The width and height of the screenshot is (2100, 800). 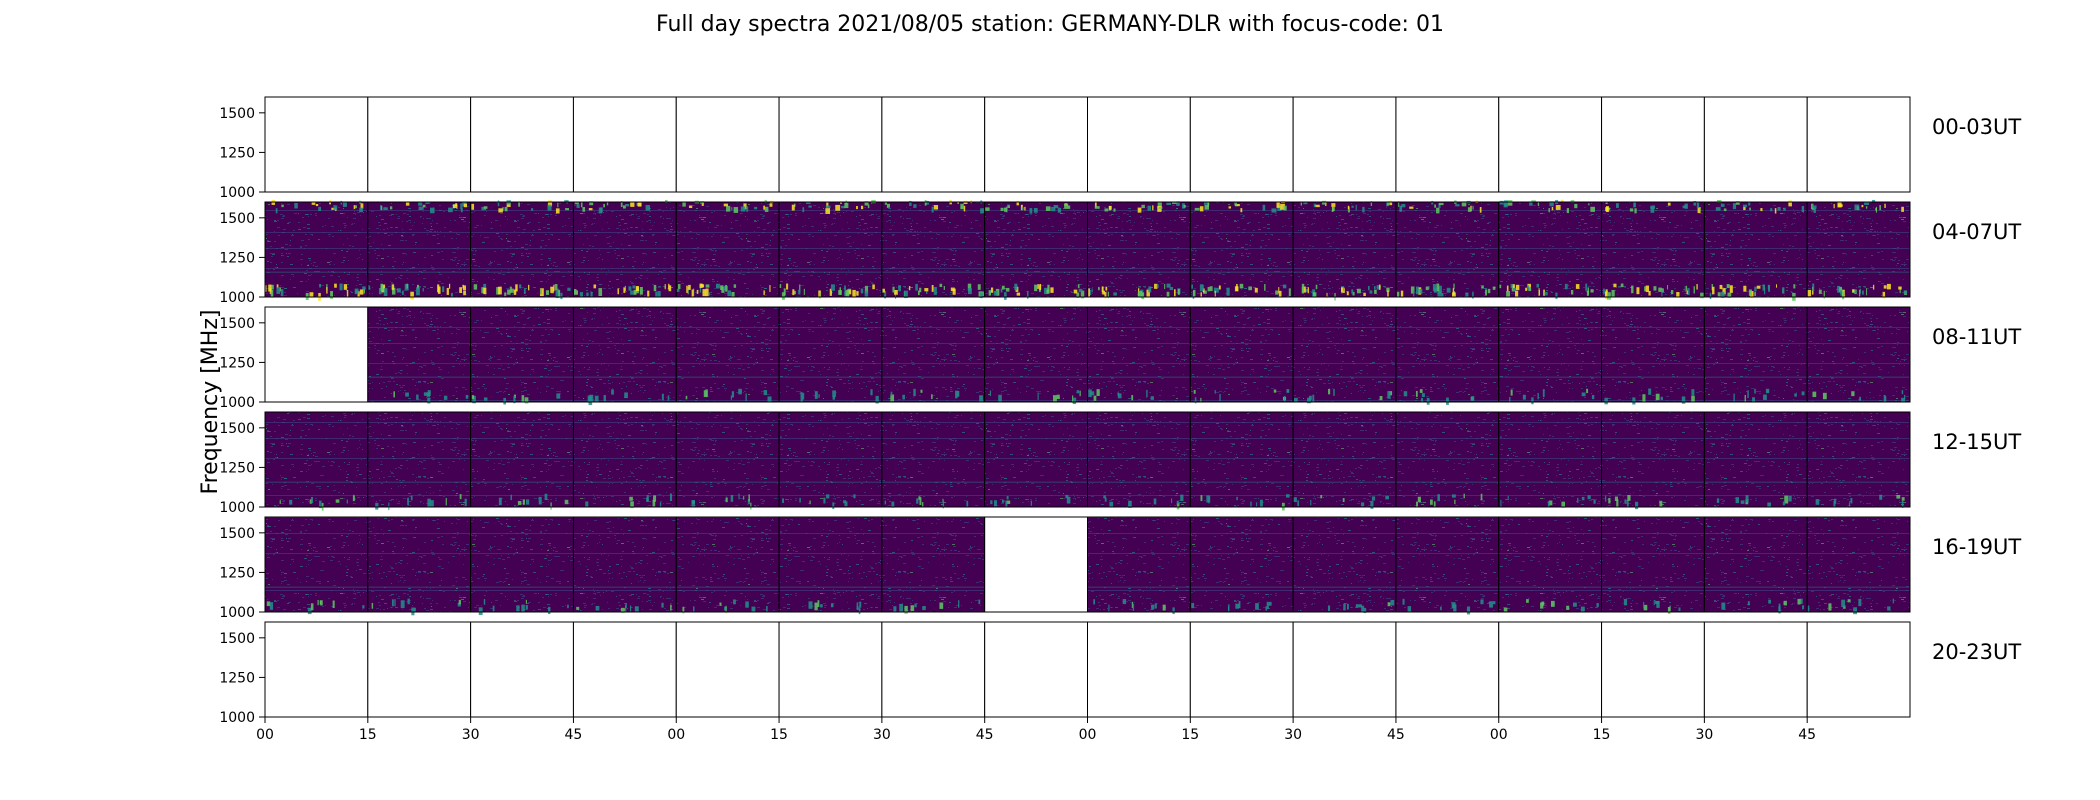 What do you see at coordinates (1976, 337) in the screenshot?
I see `row-label: 08-11UT` at bounding box center [1976, 337].